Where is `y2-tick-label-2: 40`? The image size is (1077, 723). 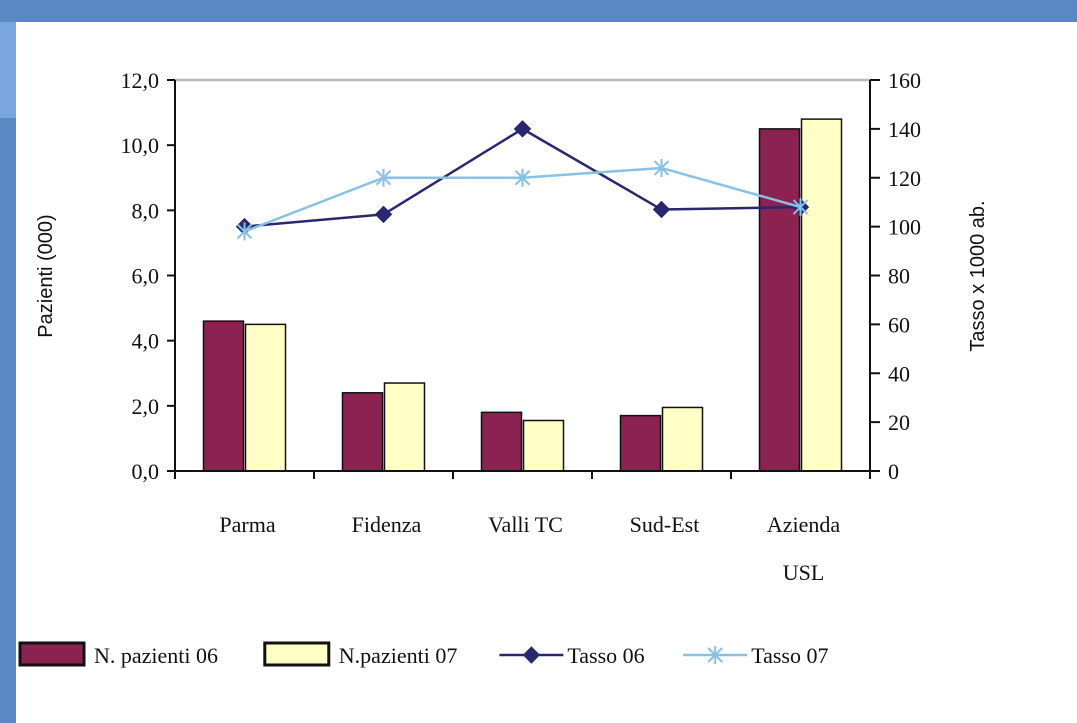 y2-tick-label-2: 40 is located at coordinates (899, 373).